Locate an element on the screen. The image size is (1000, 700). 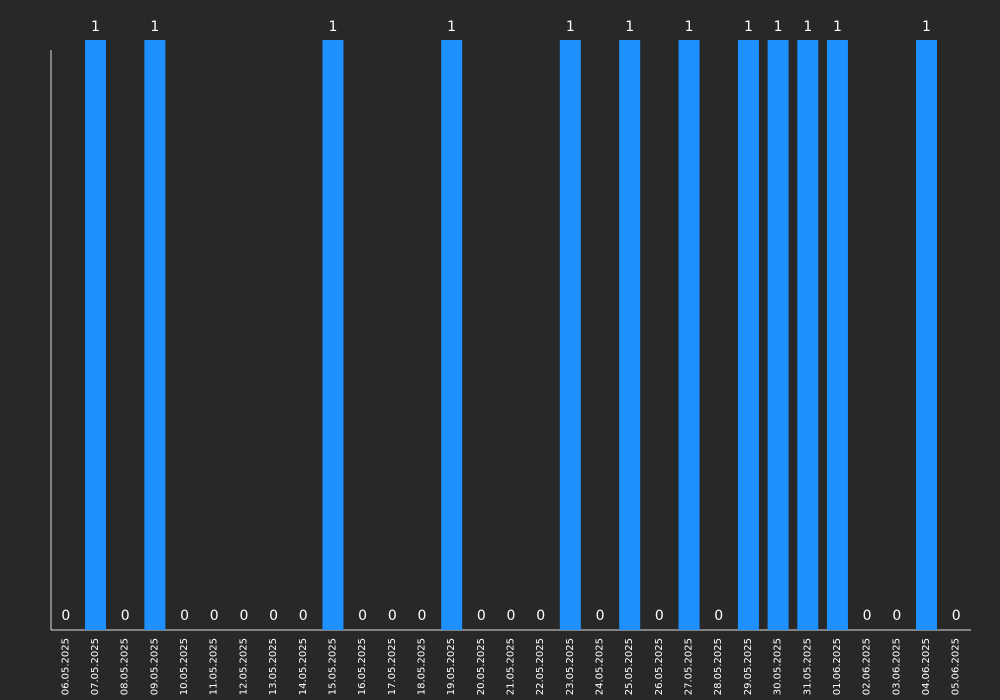
value-label-30.05.2025: 1 is located at coordinates (778, 27).